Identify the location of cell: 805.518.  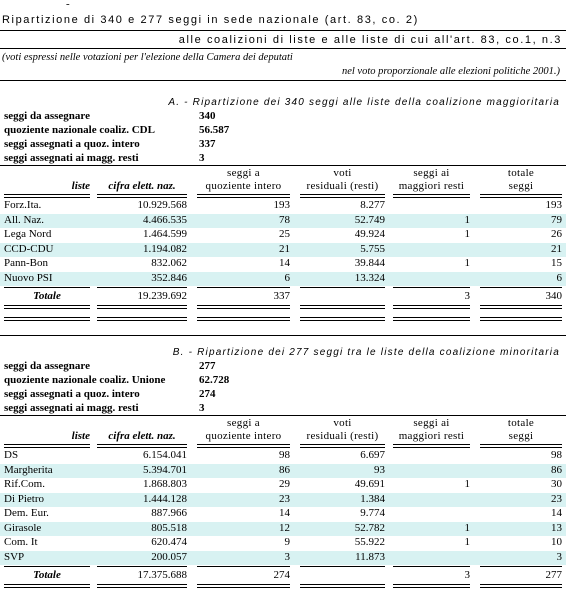
(169, 527).